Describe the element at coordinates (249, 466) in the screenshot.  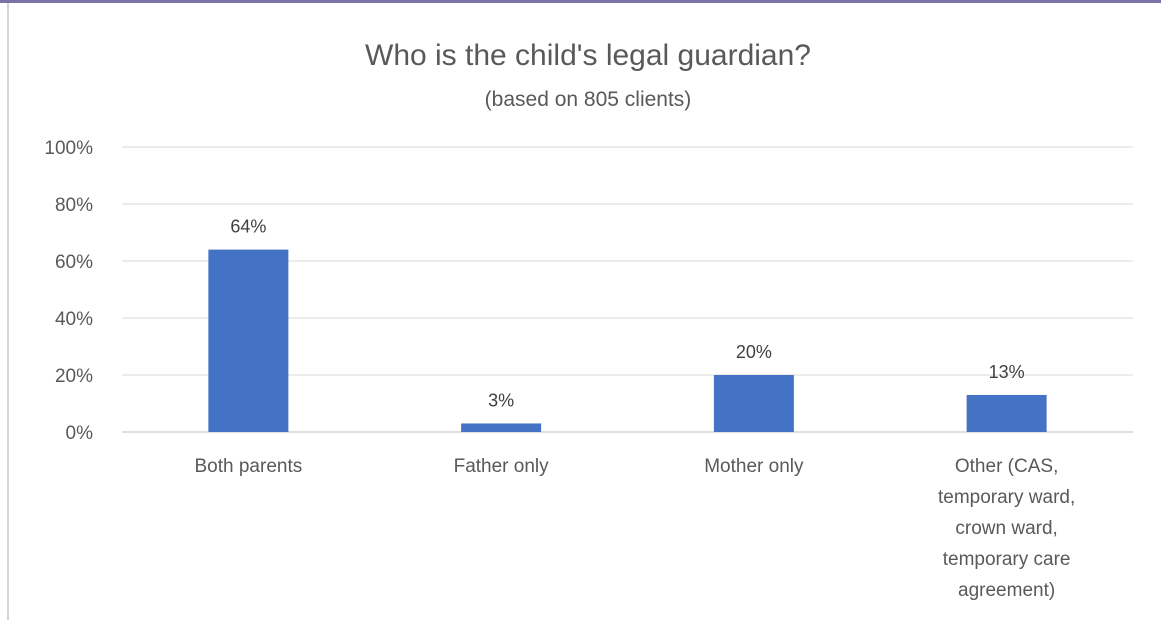
I see `category-label: Both parents` at that location.